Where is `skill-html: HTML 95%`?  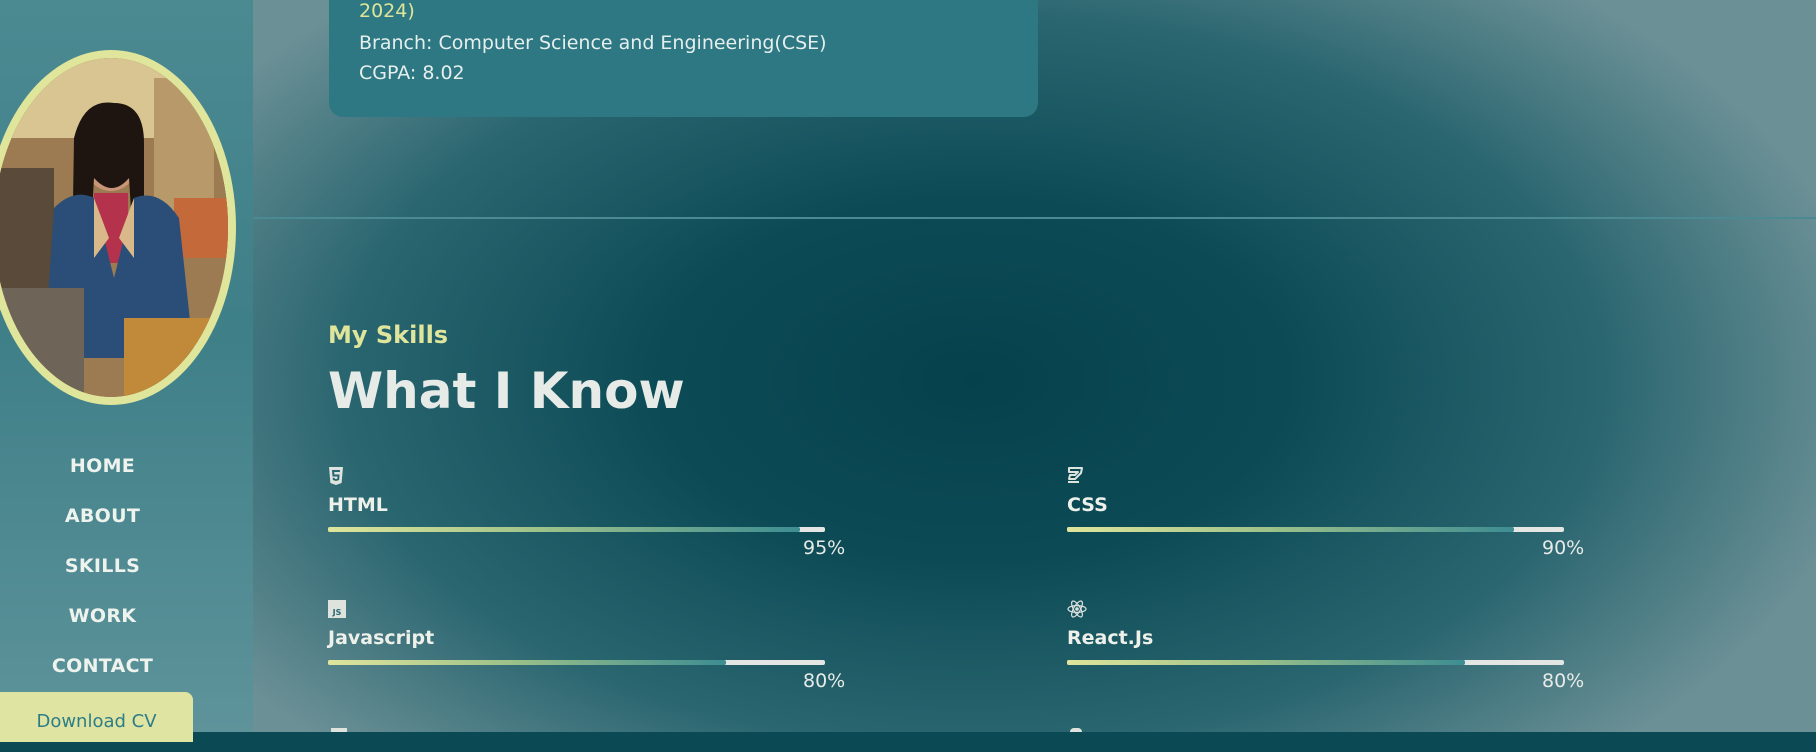 skill-html: HTML 95% is located at coordinates (588, 527).